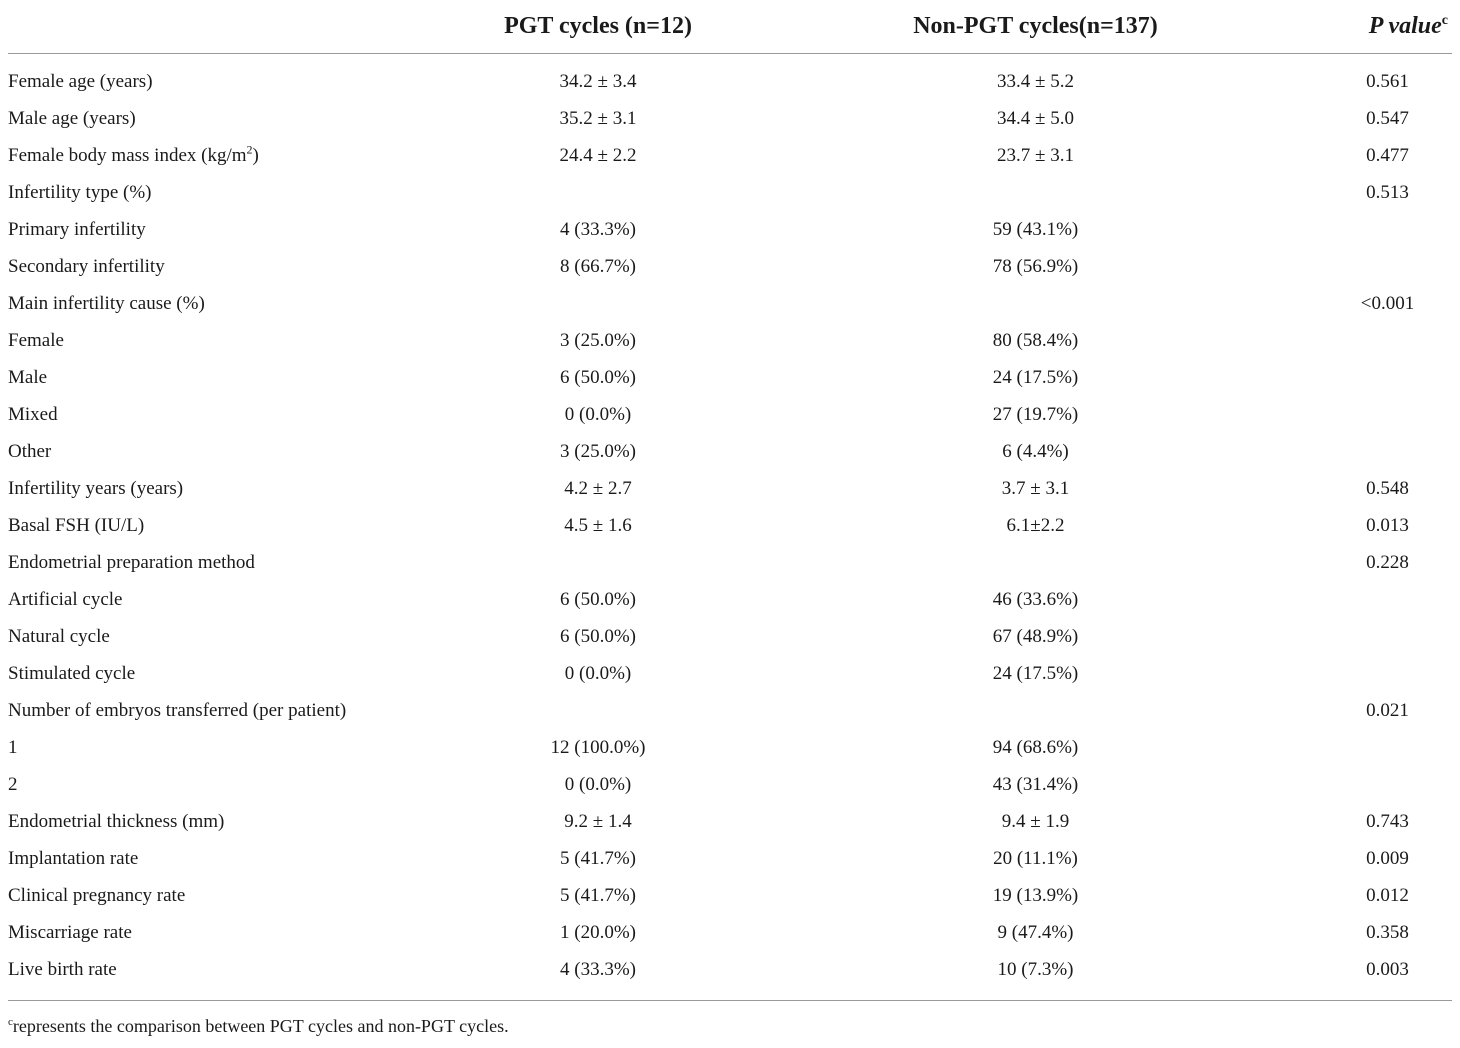 The image size is (1460, 1048). I want to click on row-p-value: 0.548, so click(1387, 488).